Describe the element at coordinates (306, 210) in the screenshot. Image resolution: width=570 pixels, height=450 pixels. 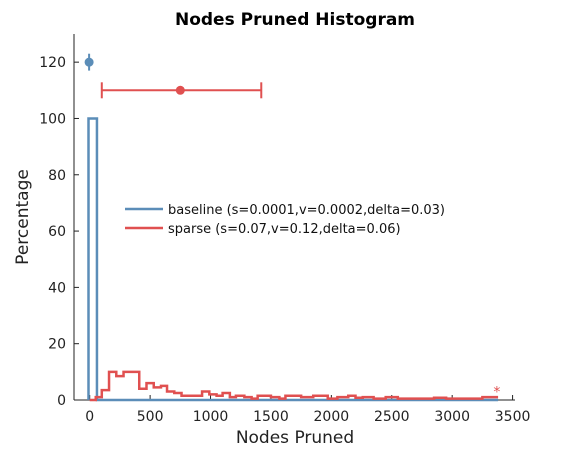
I see `legend-entry-0: baseline (s=0.0001,v=0.0002,delta=0.03)` at that location.